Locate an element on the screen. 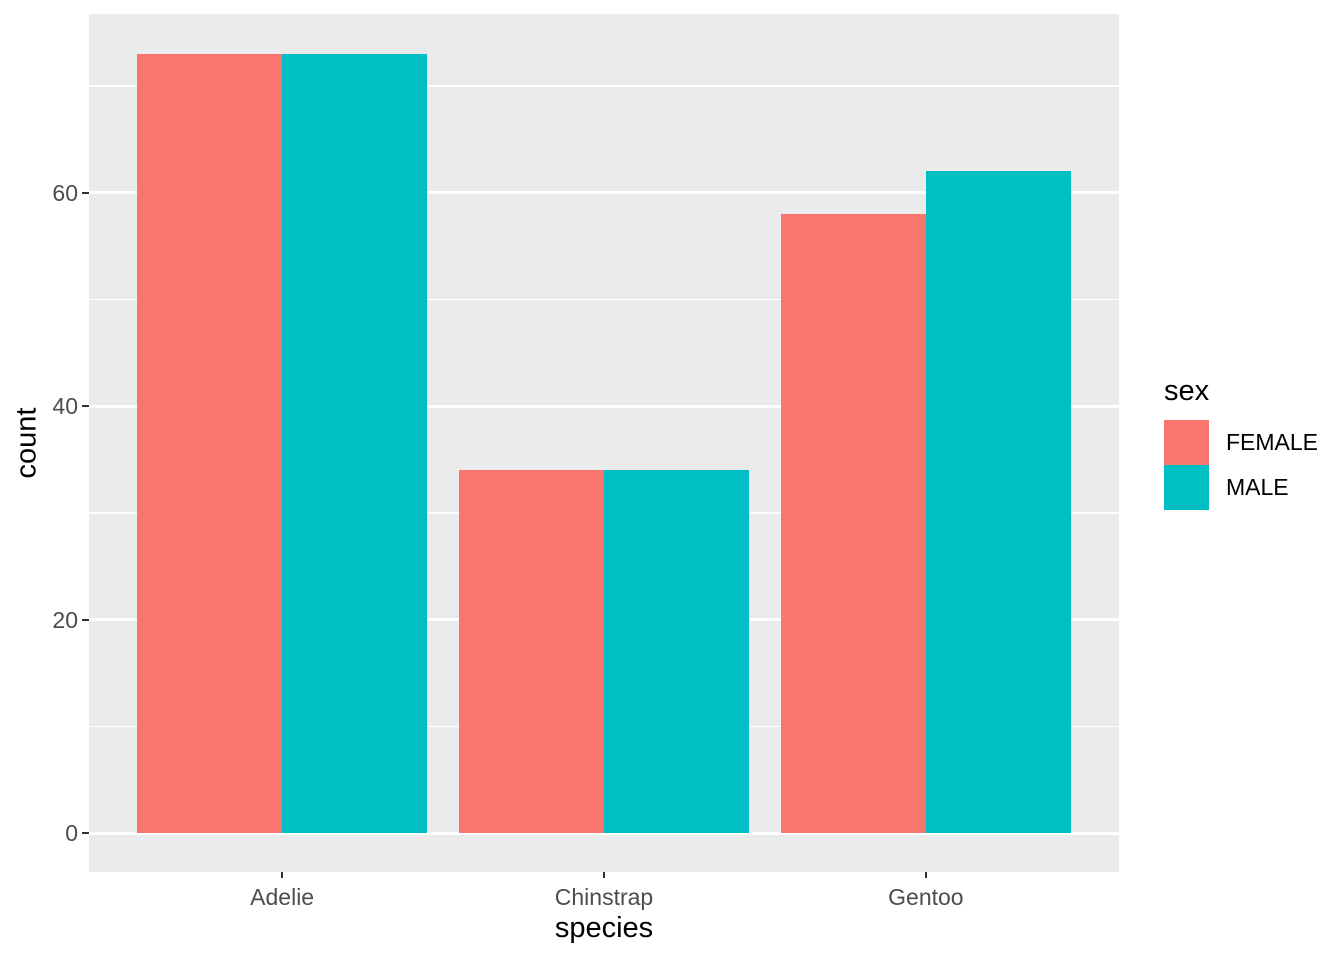 This screenshot has width=1344, height=960. bar-male-chinstrap is located at coordinates (676, 651).